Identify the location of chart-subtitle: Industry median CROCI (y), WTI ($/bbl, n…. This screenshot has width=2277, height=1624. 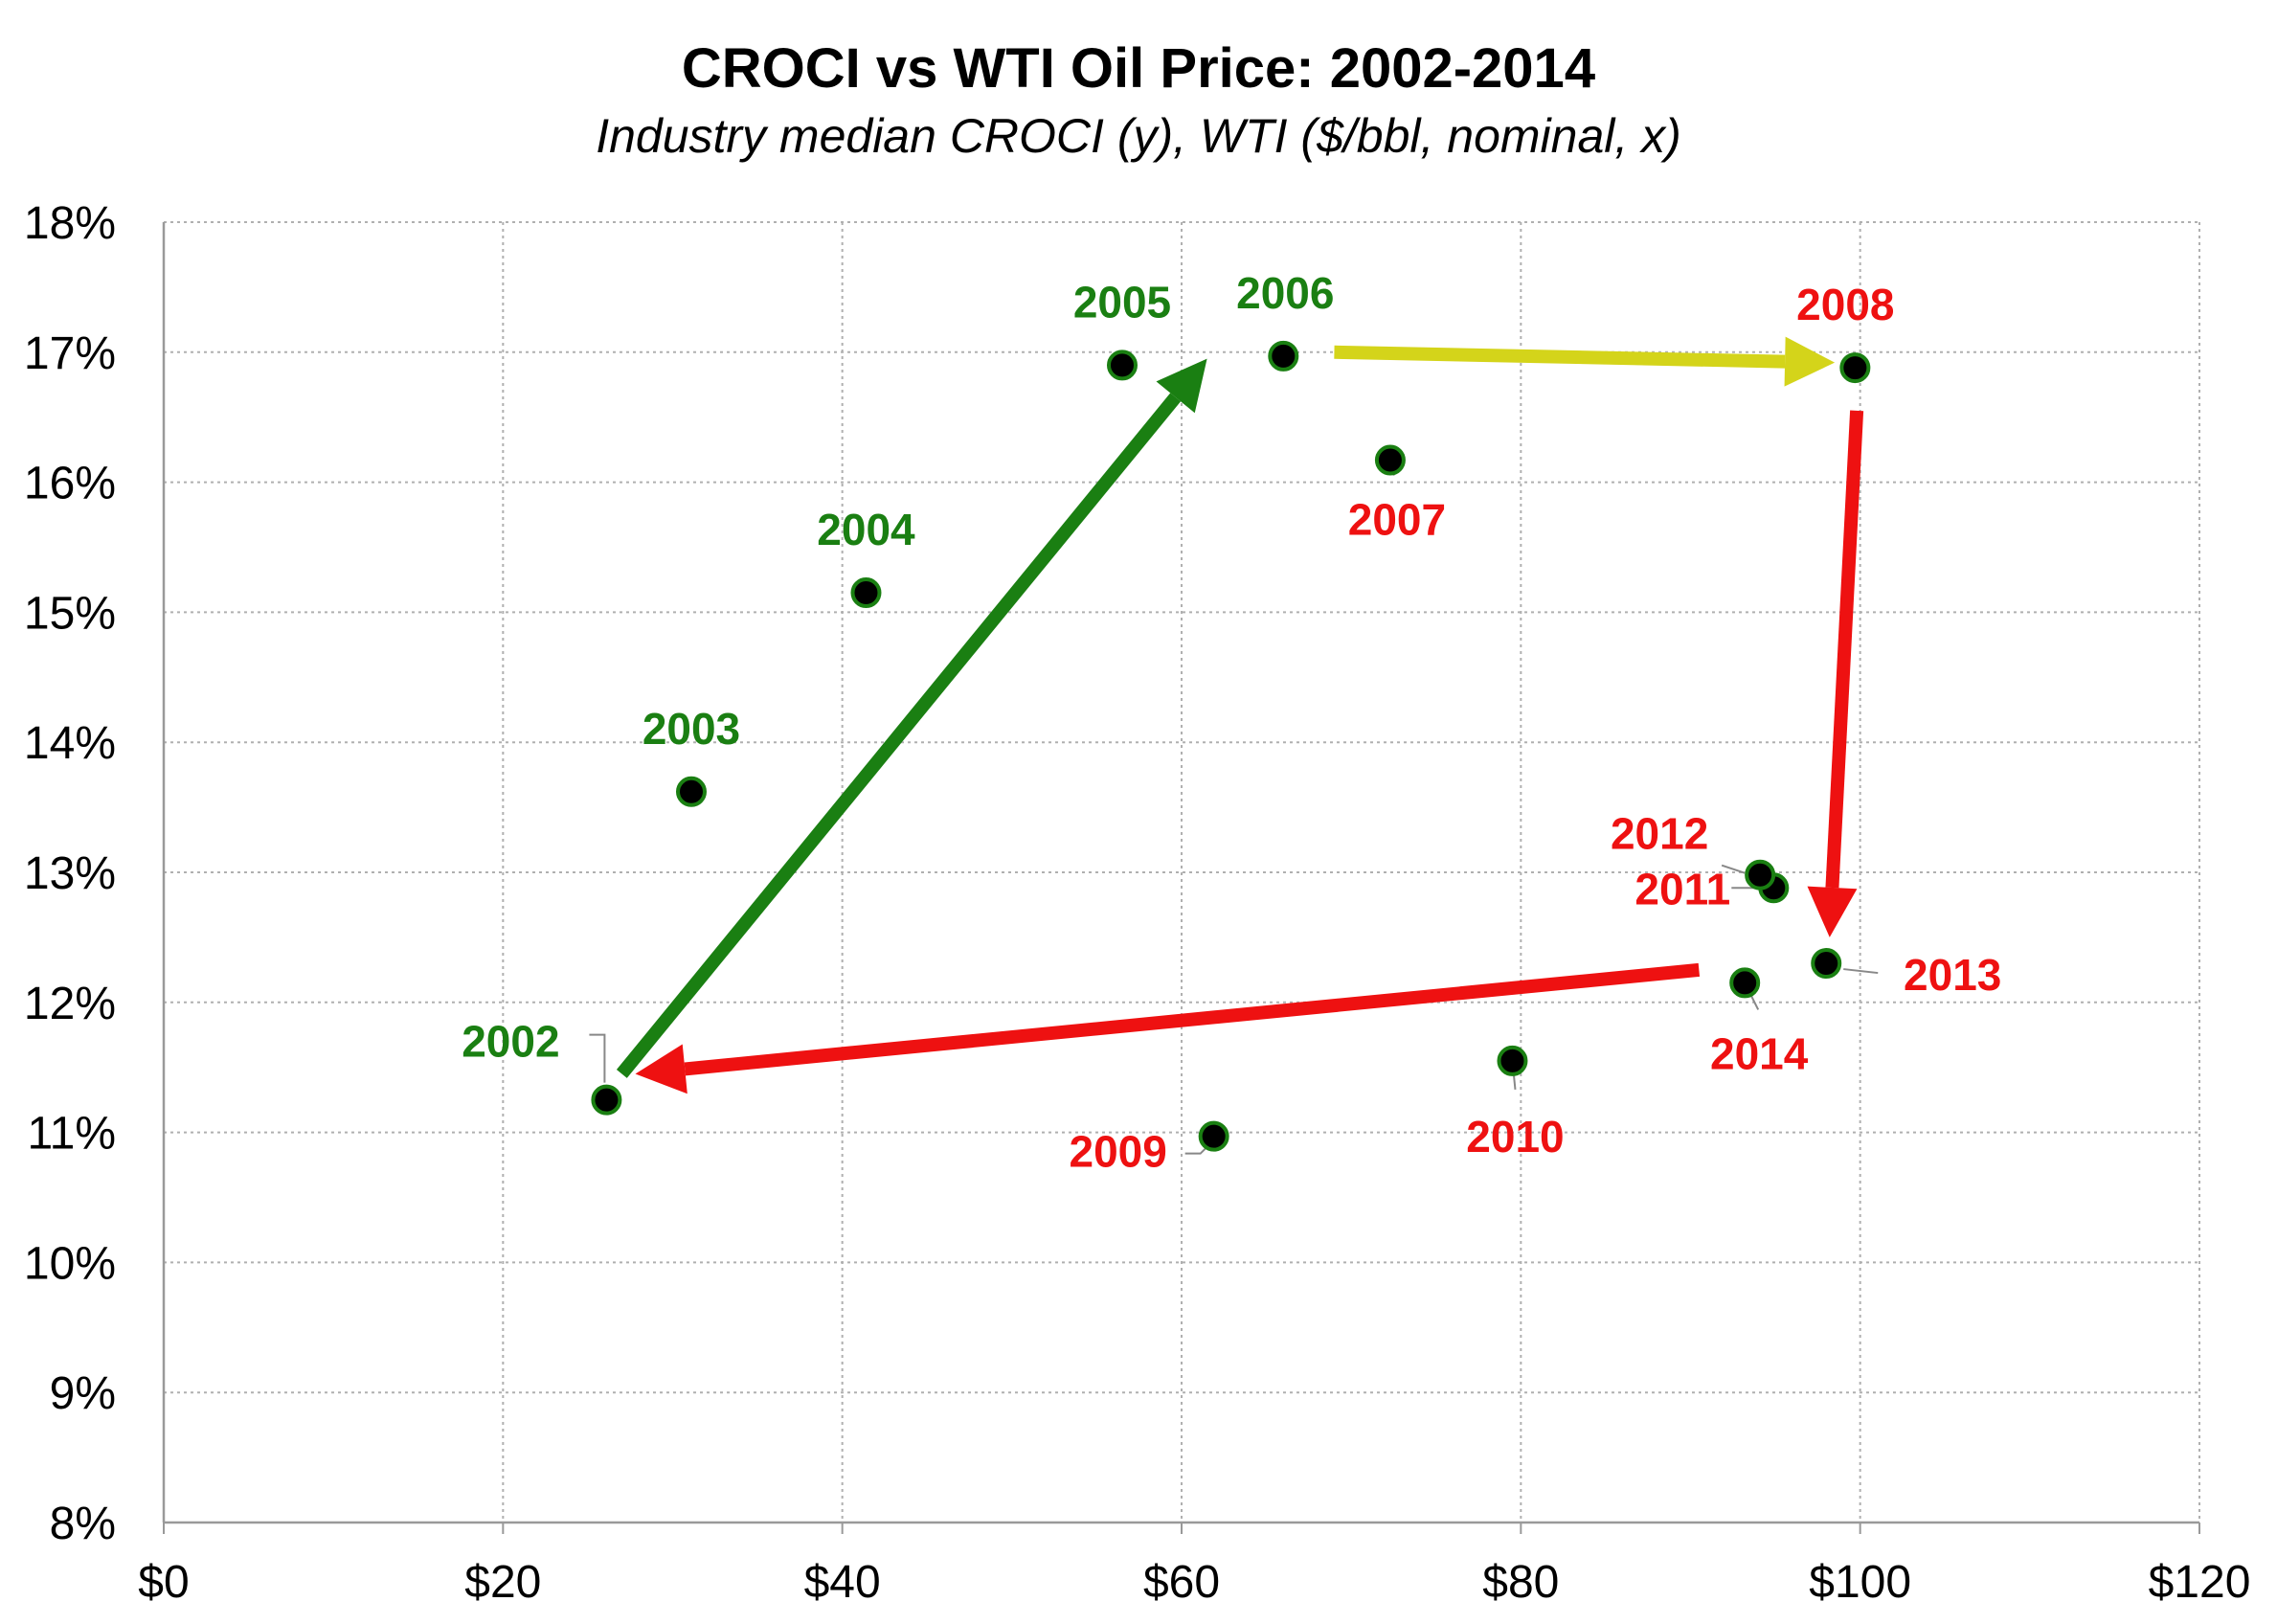
(1138, 136).